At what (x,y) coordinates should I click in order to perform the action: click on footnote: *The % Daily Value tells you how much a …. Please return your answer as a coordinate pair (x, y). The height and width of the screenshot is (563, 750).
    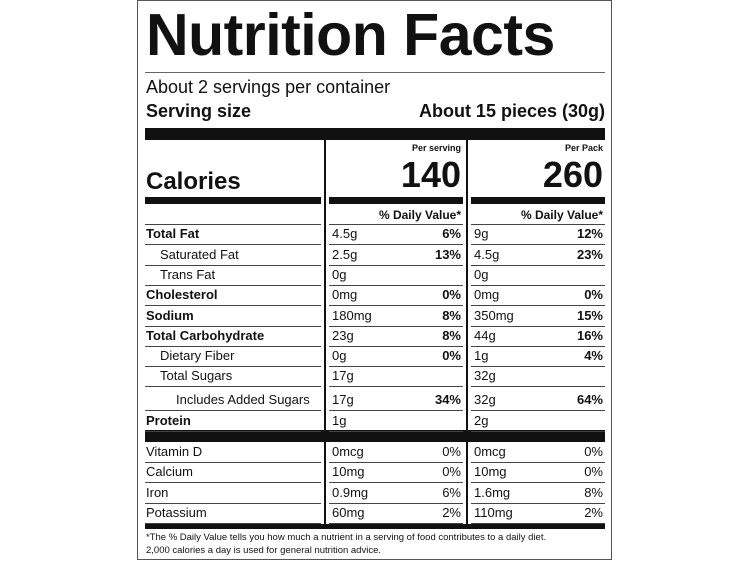
    Looking at the image, I should click on (346, 537).